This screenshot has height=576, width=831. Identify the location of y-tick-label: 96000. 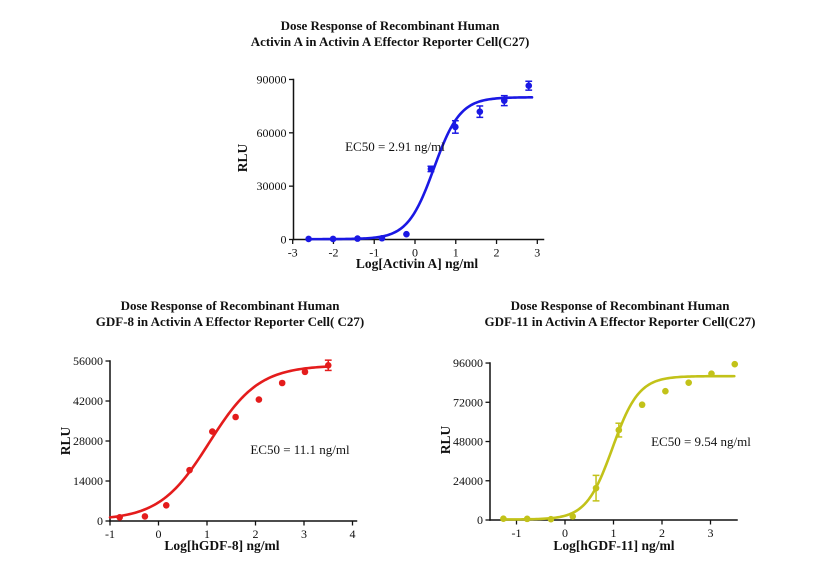
(468, 363).